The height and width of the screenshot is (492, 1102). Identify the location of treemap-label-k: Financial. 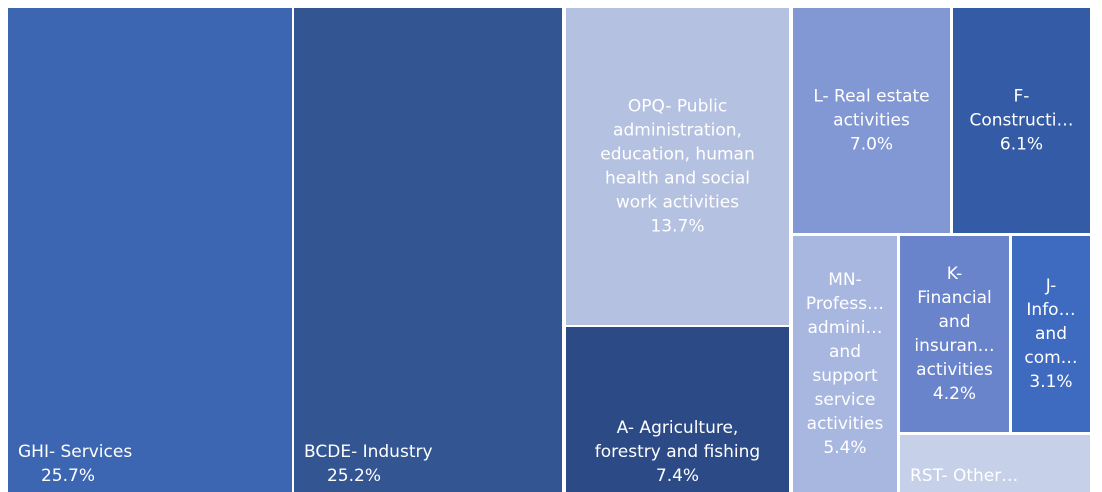
(954, 298).